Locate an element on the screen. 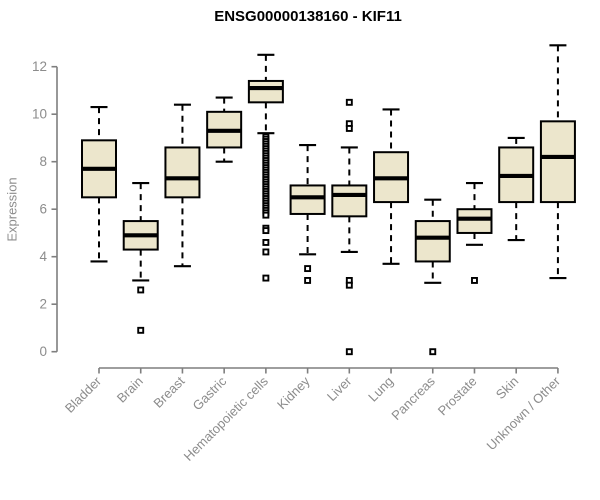 The height and width of the screenshot is (500, 600). x-tick-label-brain: Brain is located at coordinates (130, 390).